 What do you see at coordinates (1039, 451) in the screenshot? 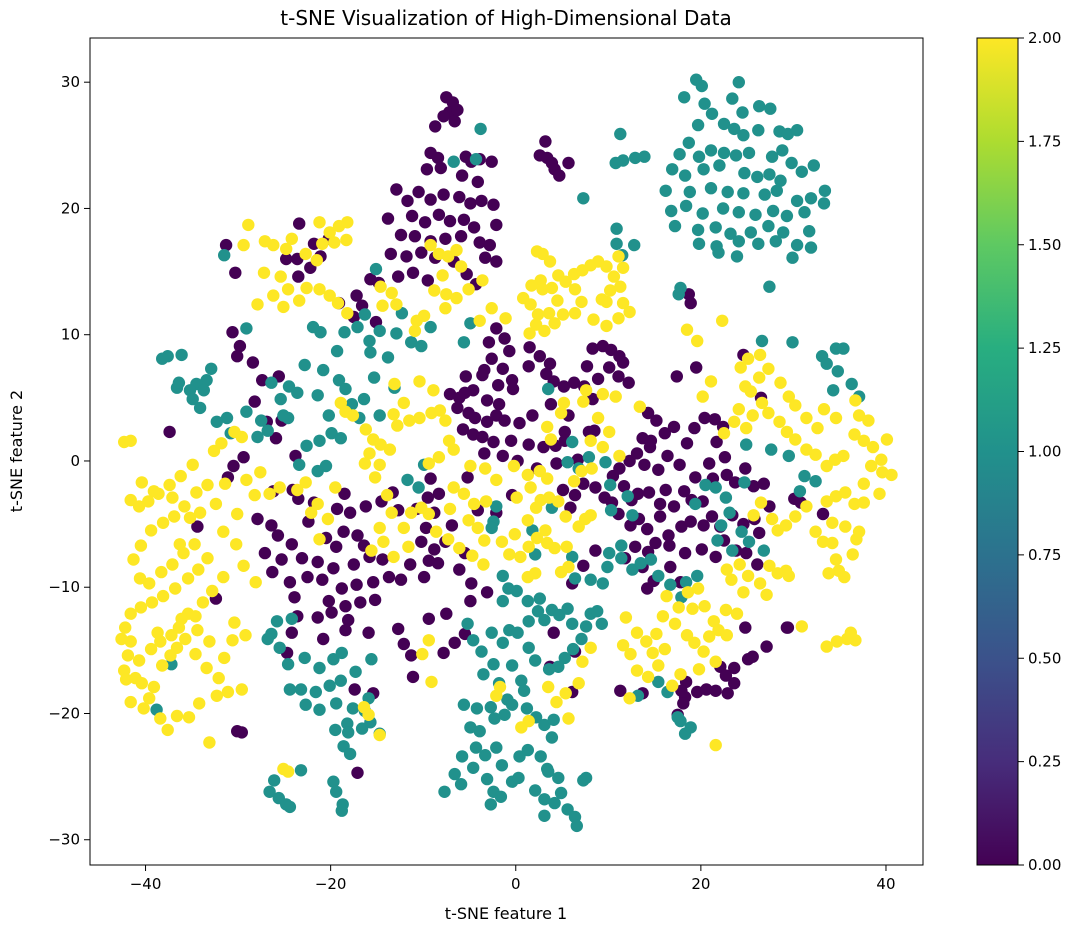
I see `colorbar-axis: 0.00 0.25 0.50 0.75 1.00 1.25 1.50 1.75 2.00` at bounding box center [1039, 451].